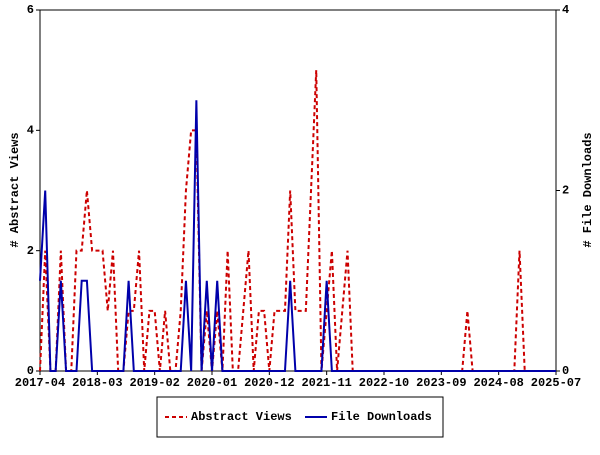  What do you see at coordinates (241, 417) in the screenshot?
I see `legend-label: Abstract Views` at bounding box center [241, 417].